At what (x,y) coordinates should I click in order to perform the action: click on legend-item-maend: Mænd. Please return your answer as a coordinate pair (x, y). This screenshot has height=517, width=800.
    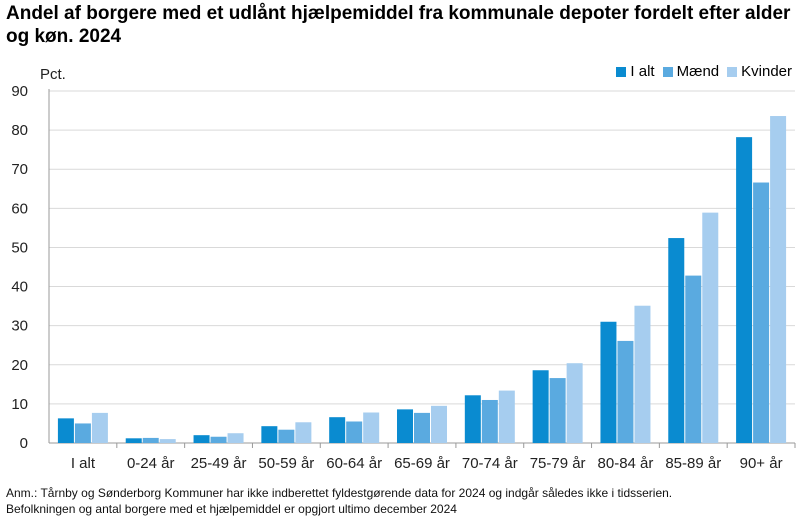
    Looking at the image, I should click on (691, 71).